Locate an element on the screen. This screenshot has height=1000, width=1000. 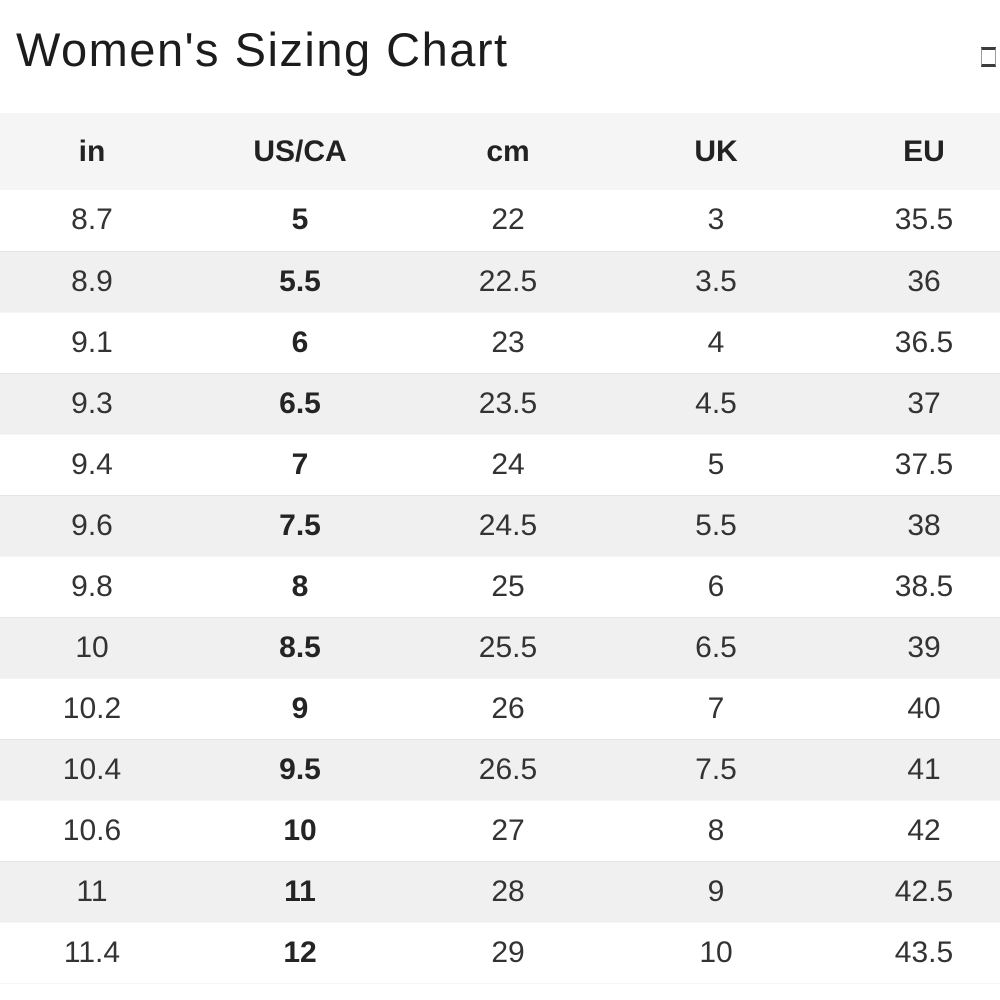
placeholder-box-icon is located at coordinates (988, 57).